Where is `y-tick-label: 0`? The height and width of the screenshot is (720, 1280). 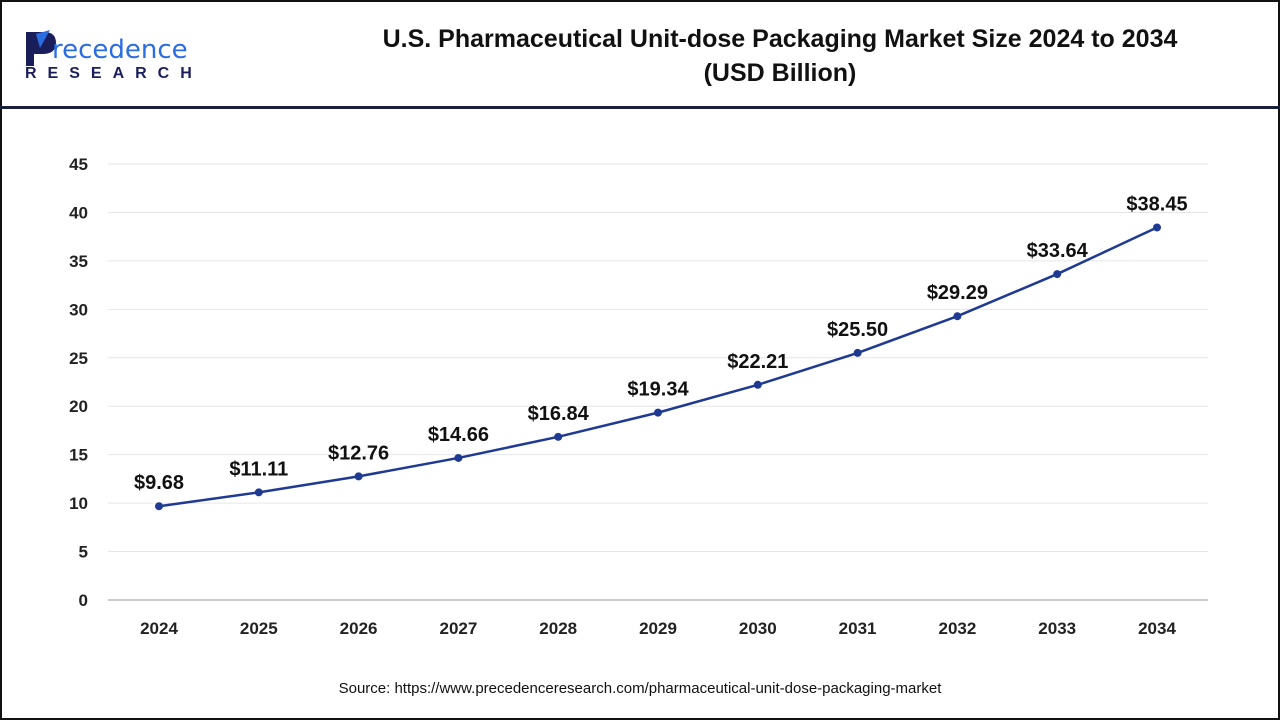
y-tick-label: 0 is located at coordinates (83, 600).